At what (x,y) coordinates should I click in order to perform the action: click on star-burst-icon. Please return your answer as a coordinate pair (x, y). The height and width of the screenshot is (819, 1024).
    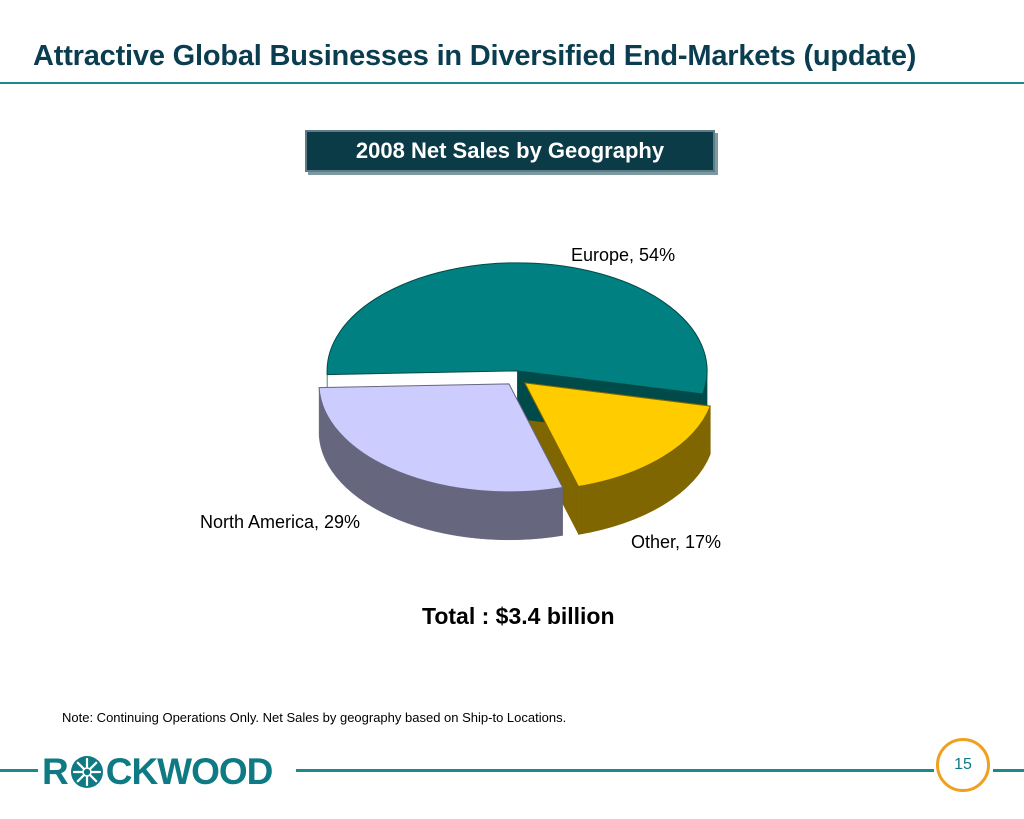
    Looking at the image, I should click on (86, 772).